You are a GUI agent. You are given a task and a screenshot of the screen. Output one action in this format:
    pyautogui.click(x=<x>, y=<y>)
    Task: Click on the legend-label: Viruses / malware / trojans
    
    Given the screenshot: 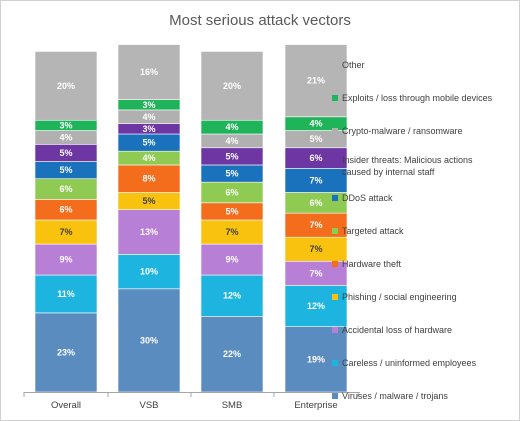 What is the action you would take?
    pyautogui.click(x=395, y=396)
    